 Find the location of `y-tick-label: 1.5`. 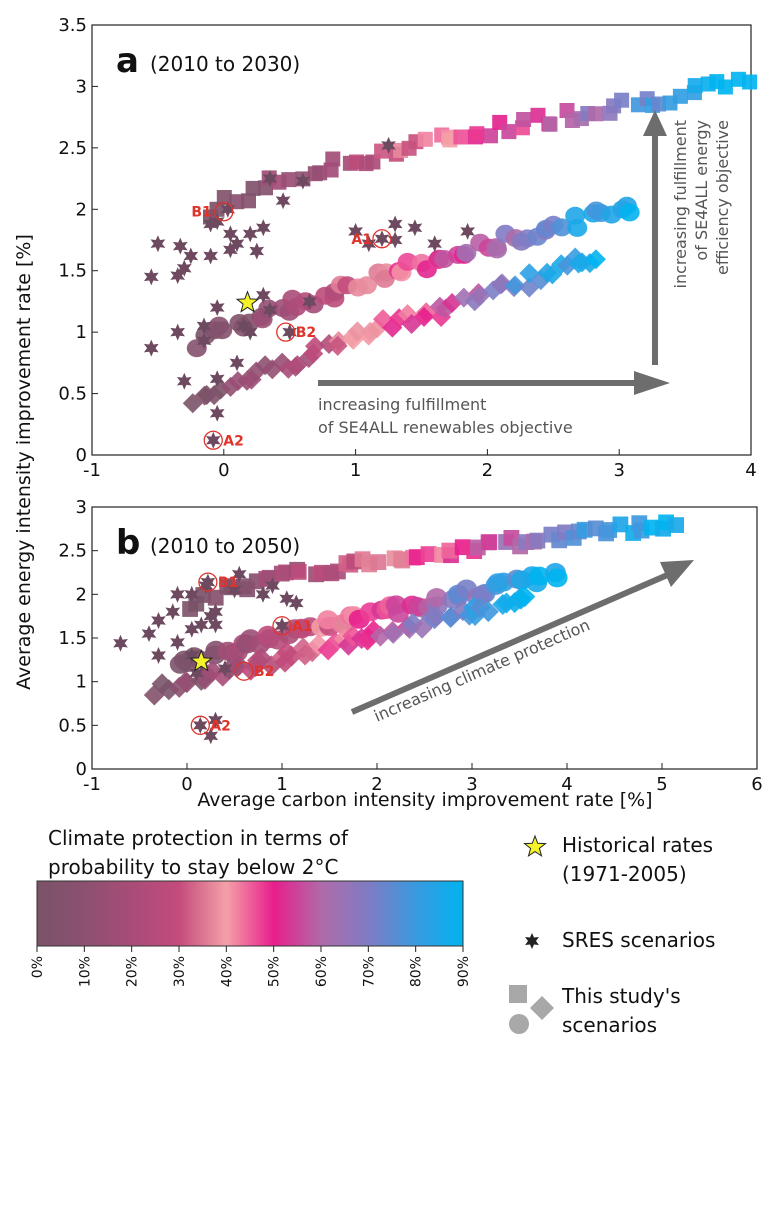

y-tick-label: 1.5 is located at coordinates (72, 271).